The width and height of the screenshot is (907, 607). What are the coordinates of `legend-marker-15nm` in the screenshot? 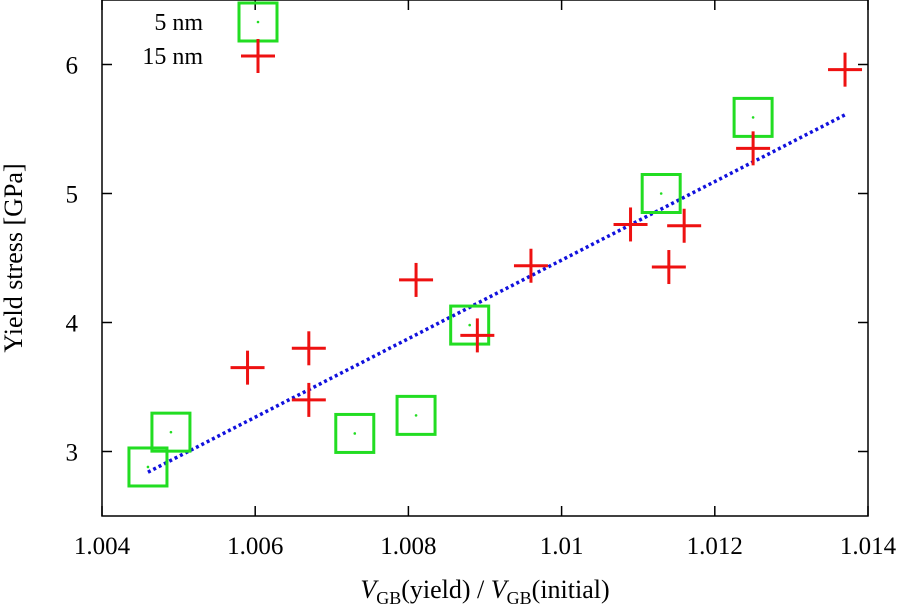 It's located at (258, 56).